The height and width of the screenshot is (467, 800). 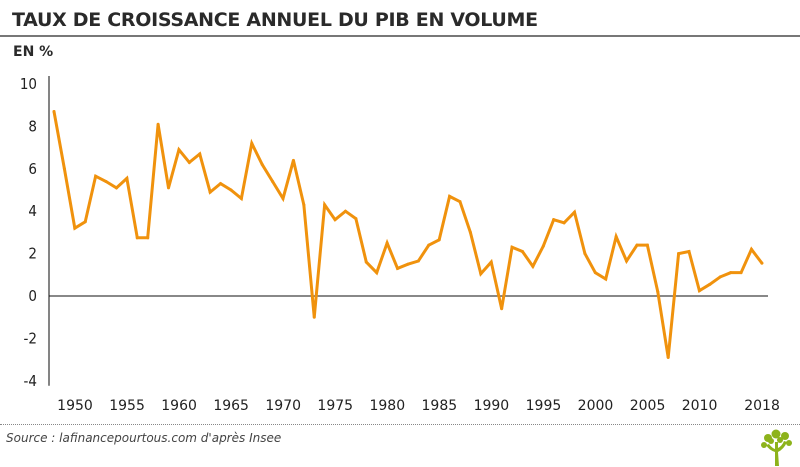 I want to click on data-point-1967, so click(x=231, y=190).